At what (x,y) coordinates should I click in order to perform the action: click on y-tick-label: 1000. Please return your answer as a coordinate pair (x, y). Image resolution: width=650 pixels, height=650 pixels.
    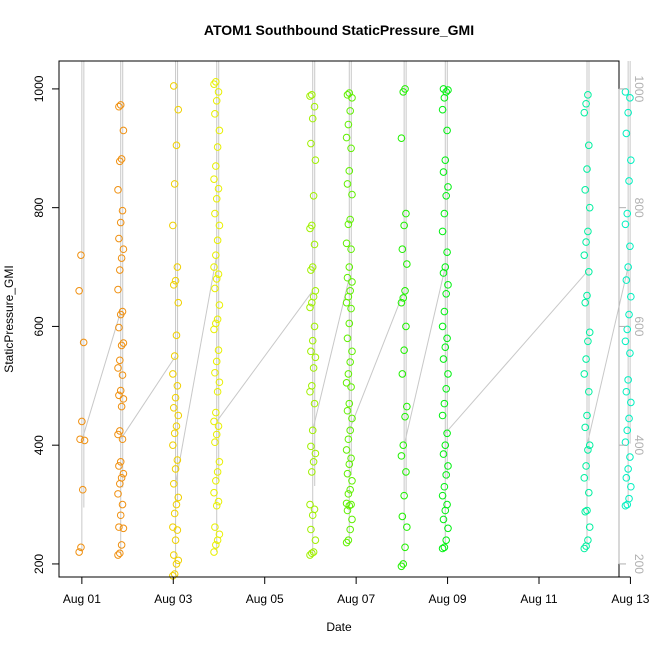
    Looking at the image, I should click on (39, 88).